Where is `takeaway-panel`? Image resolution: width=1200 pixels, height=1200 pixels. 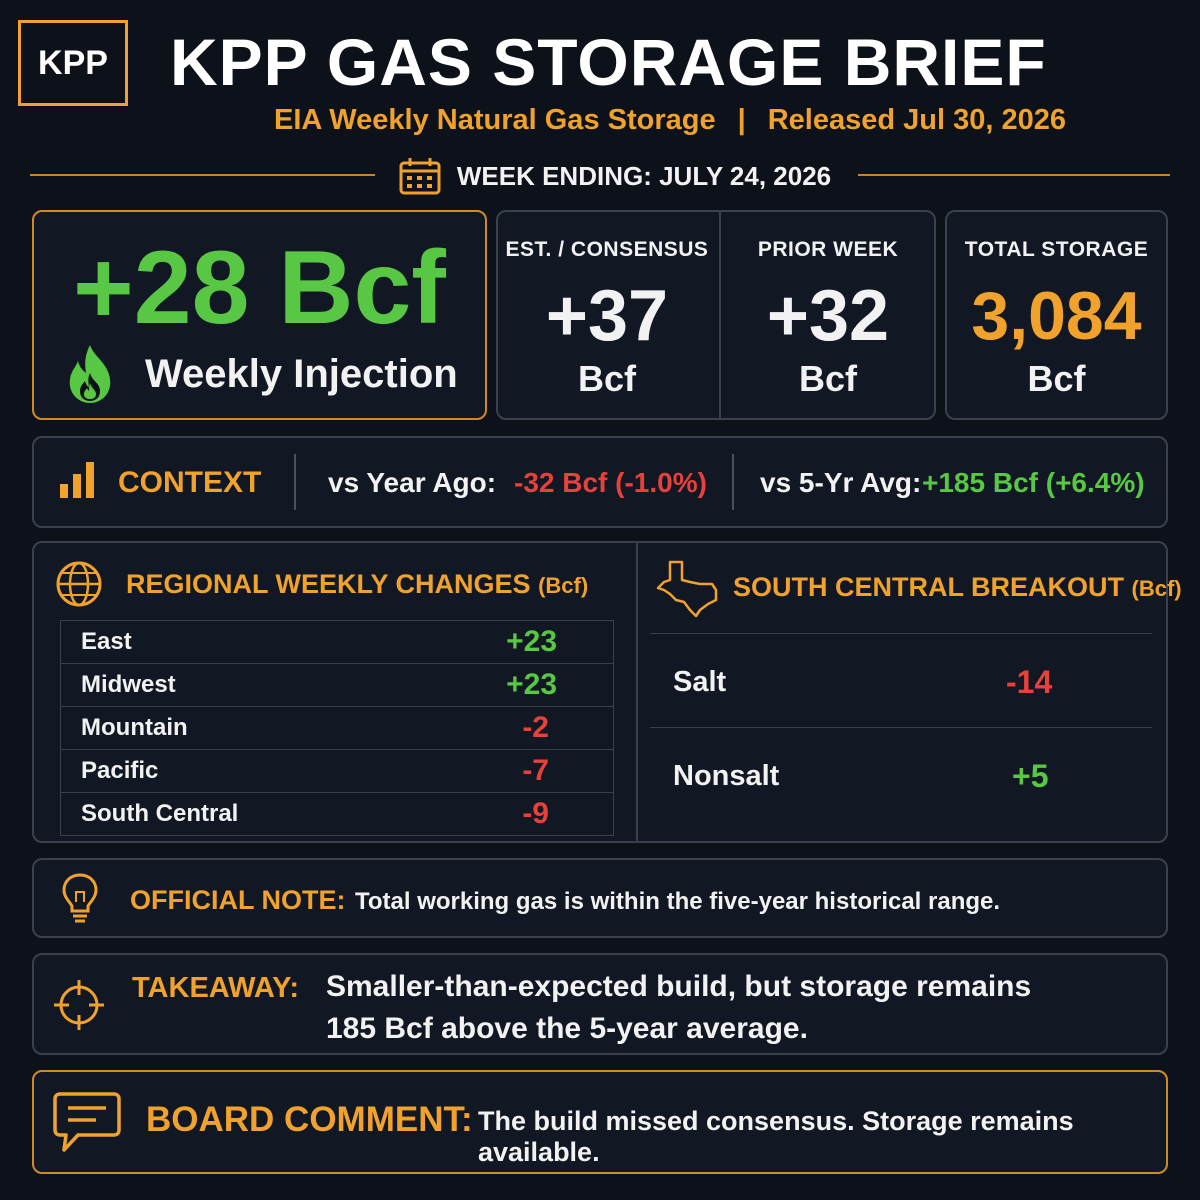
takeaway-panel is located at coordinates (600, 1004).